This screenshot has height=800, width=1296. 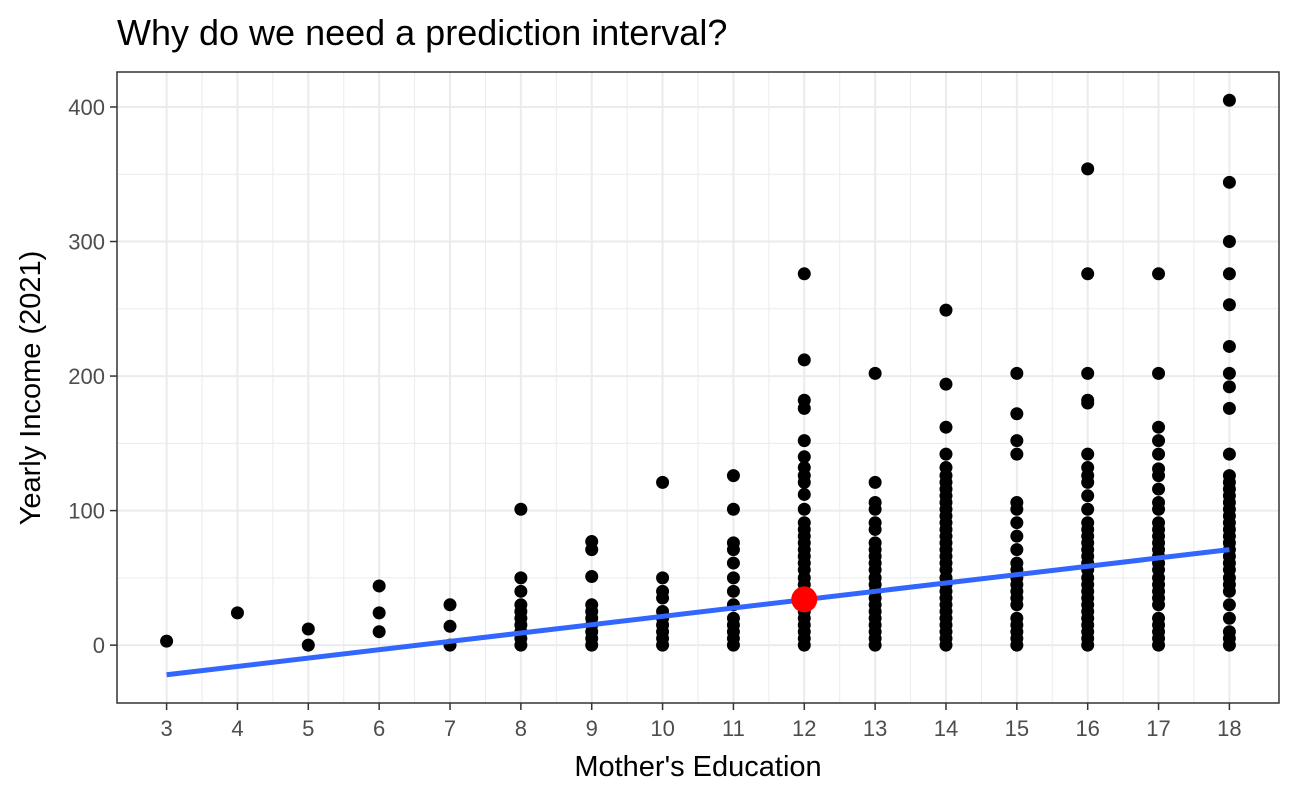 What do you see at coordinates (875, 728) in the screenshot?
I see `x-tick-label: 13` at bounding box center [875, 728].